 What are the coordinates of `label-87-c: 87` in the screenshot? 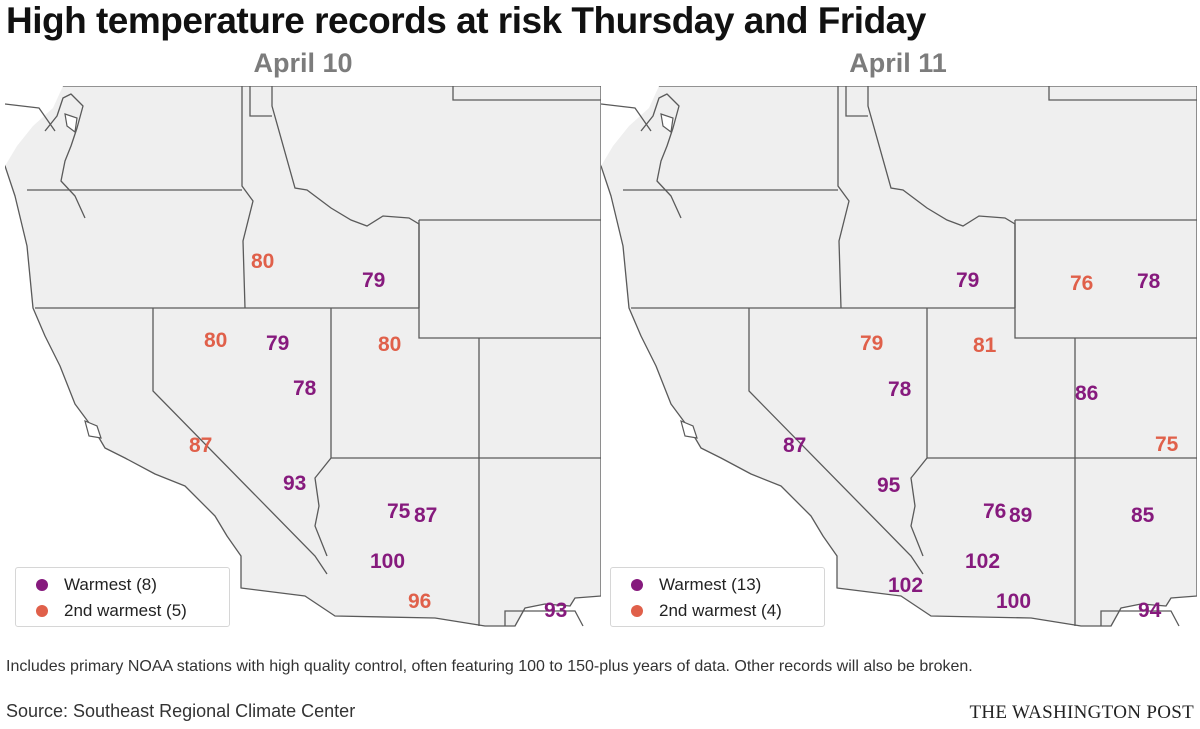 It's located at (794, 445).